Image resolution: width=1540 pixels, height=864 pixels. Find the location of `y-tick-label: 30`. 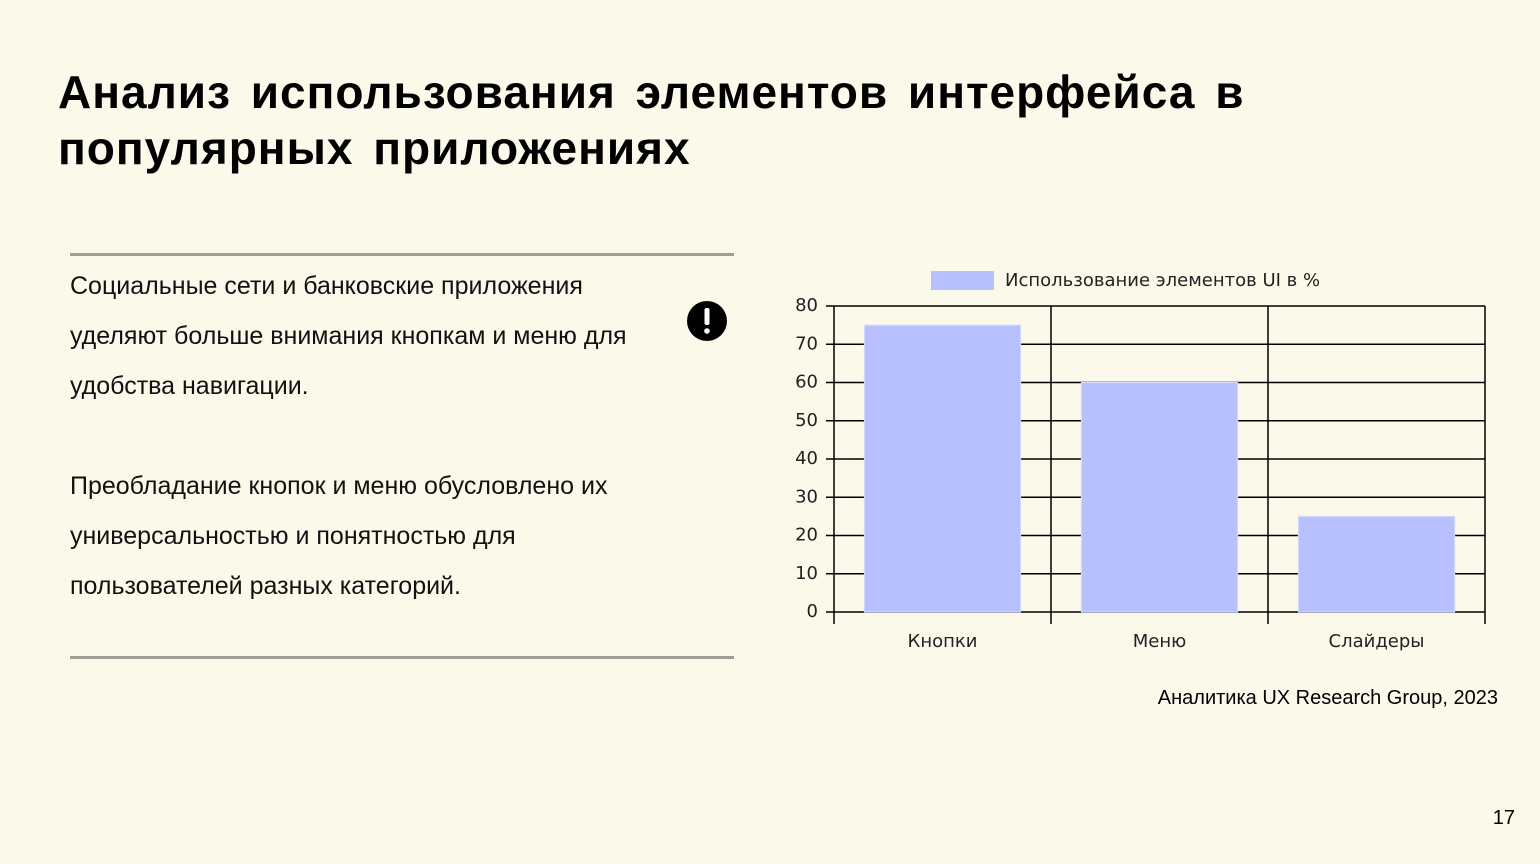

y-tick-label: 30 is located at coordinates (806, 496).